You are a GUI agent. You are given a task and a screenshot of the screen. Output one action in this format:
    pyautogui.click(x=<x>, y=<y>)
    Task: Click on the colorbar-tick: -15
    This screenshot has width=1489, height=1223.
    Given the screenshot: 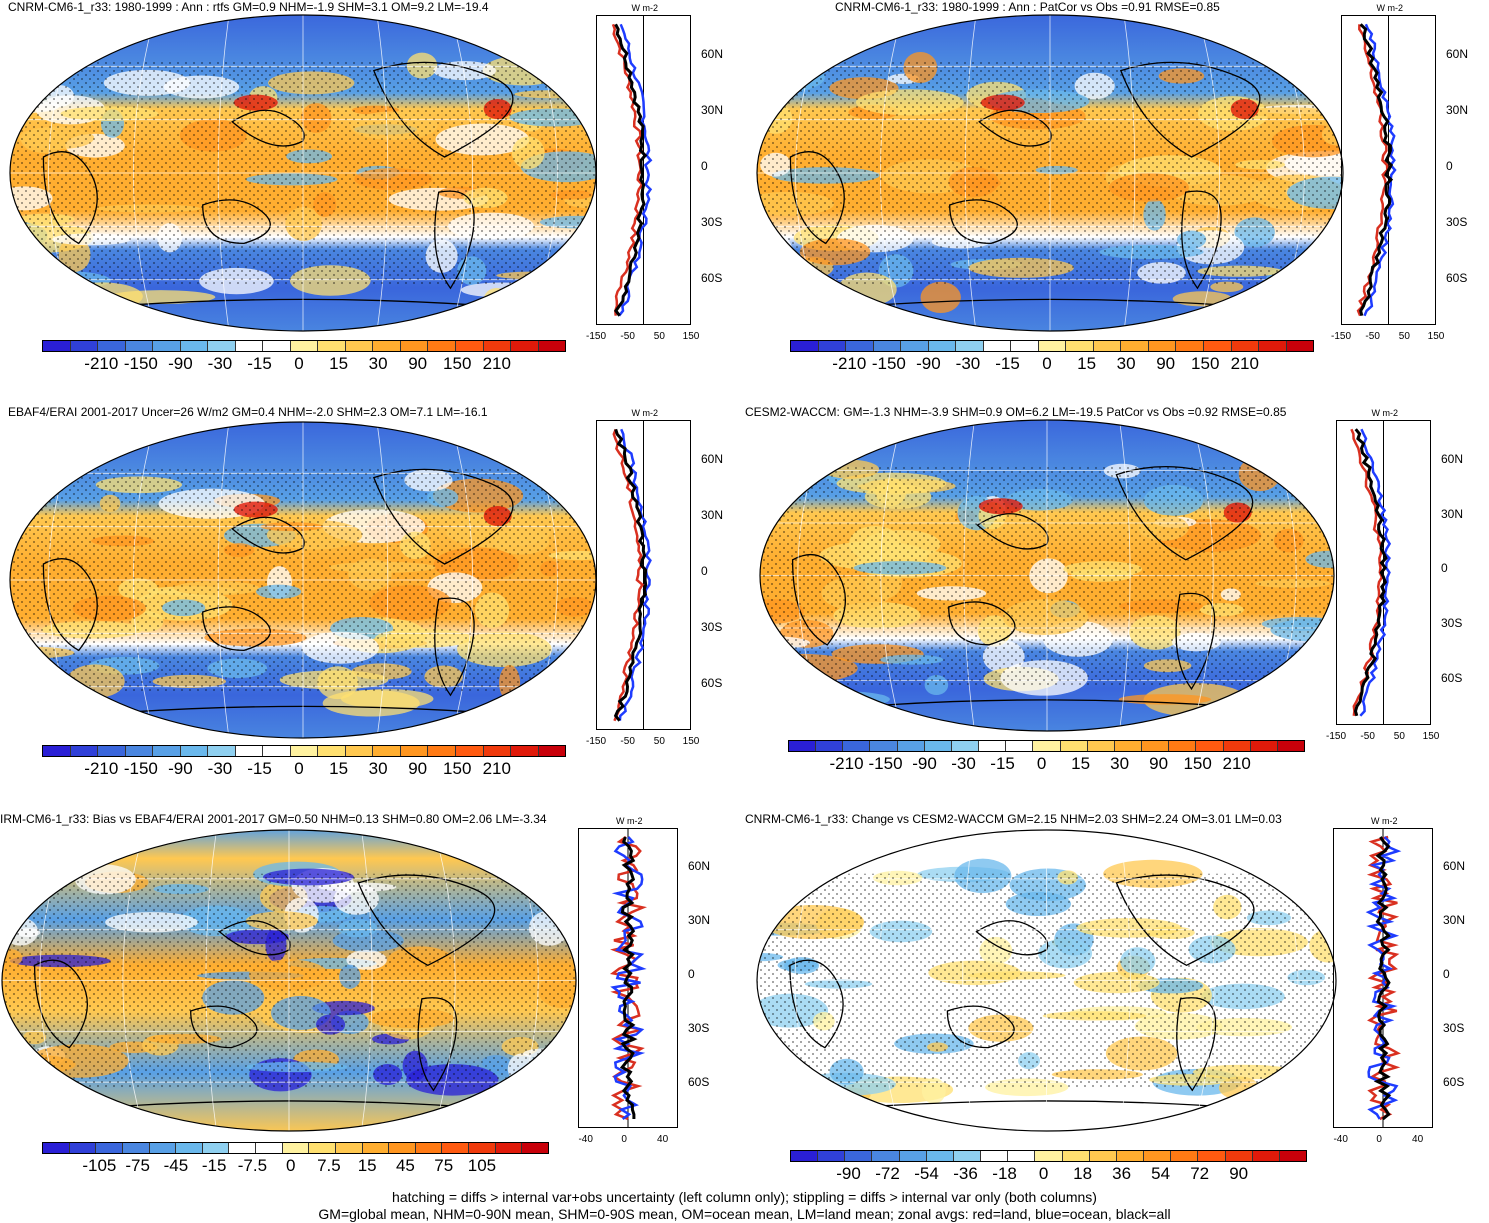 What is the action you would take?
    pyautogui.click(x=1007, y=363)
    